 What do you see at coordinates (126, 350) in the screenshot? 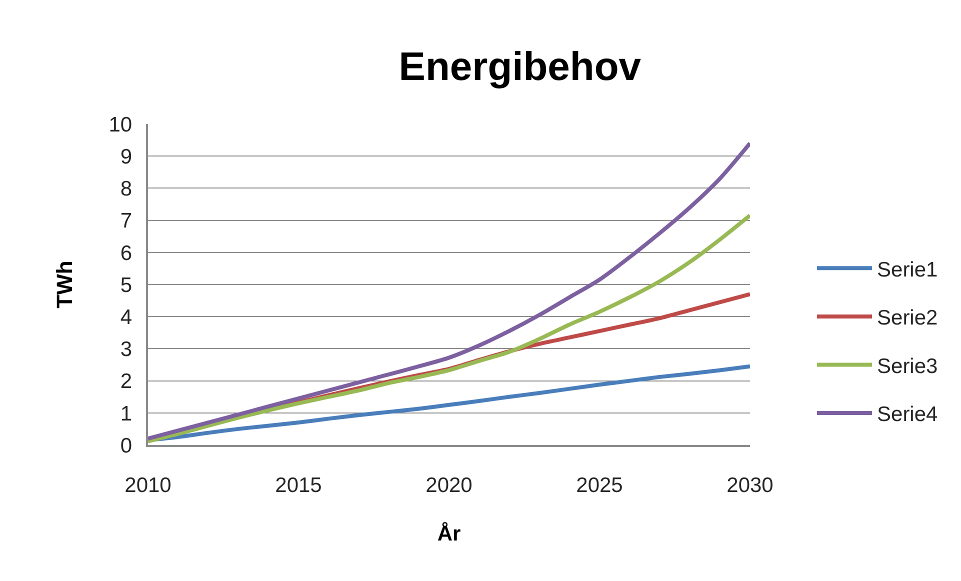
I see `y-tick-label: 3` at bounding box center [126, 350].